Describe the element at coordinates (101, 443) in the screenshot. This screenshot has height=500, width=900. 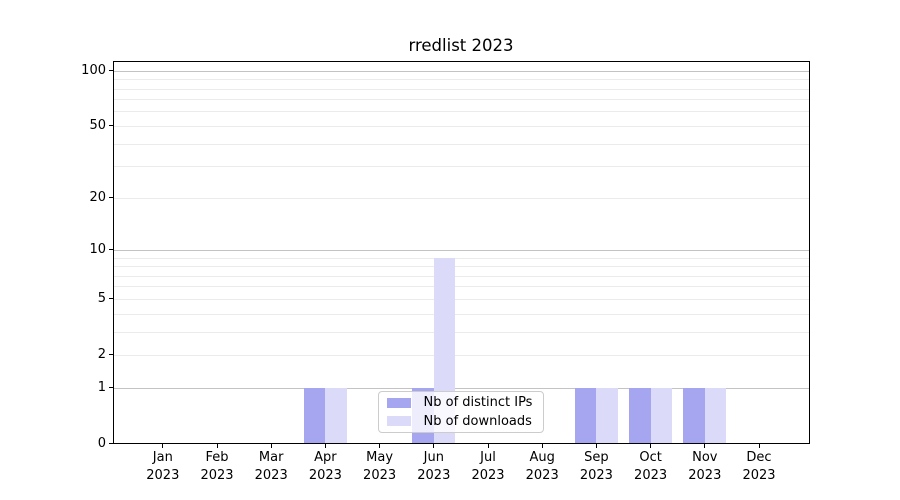
I see `y-tick-label: 0` at that location.